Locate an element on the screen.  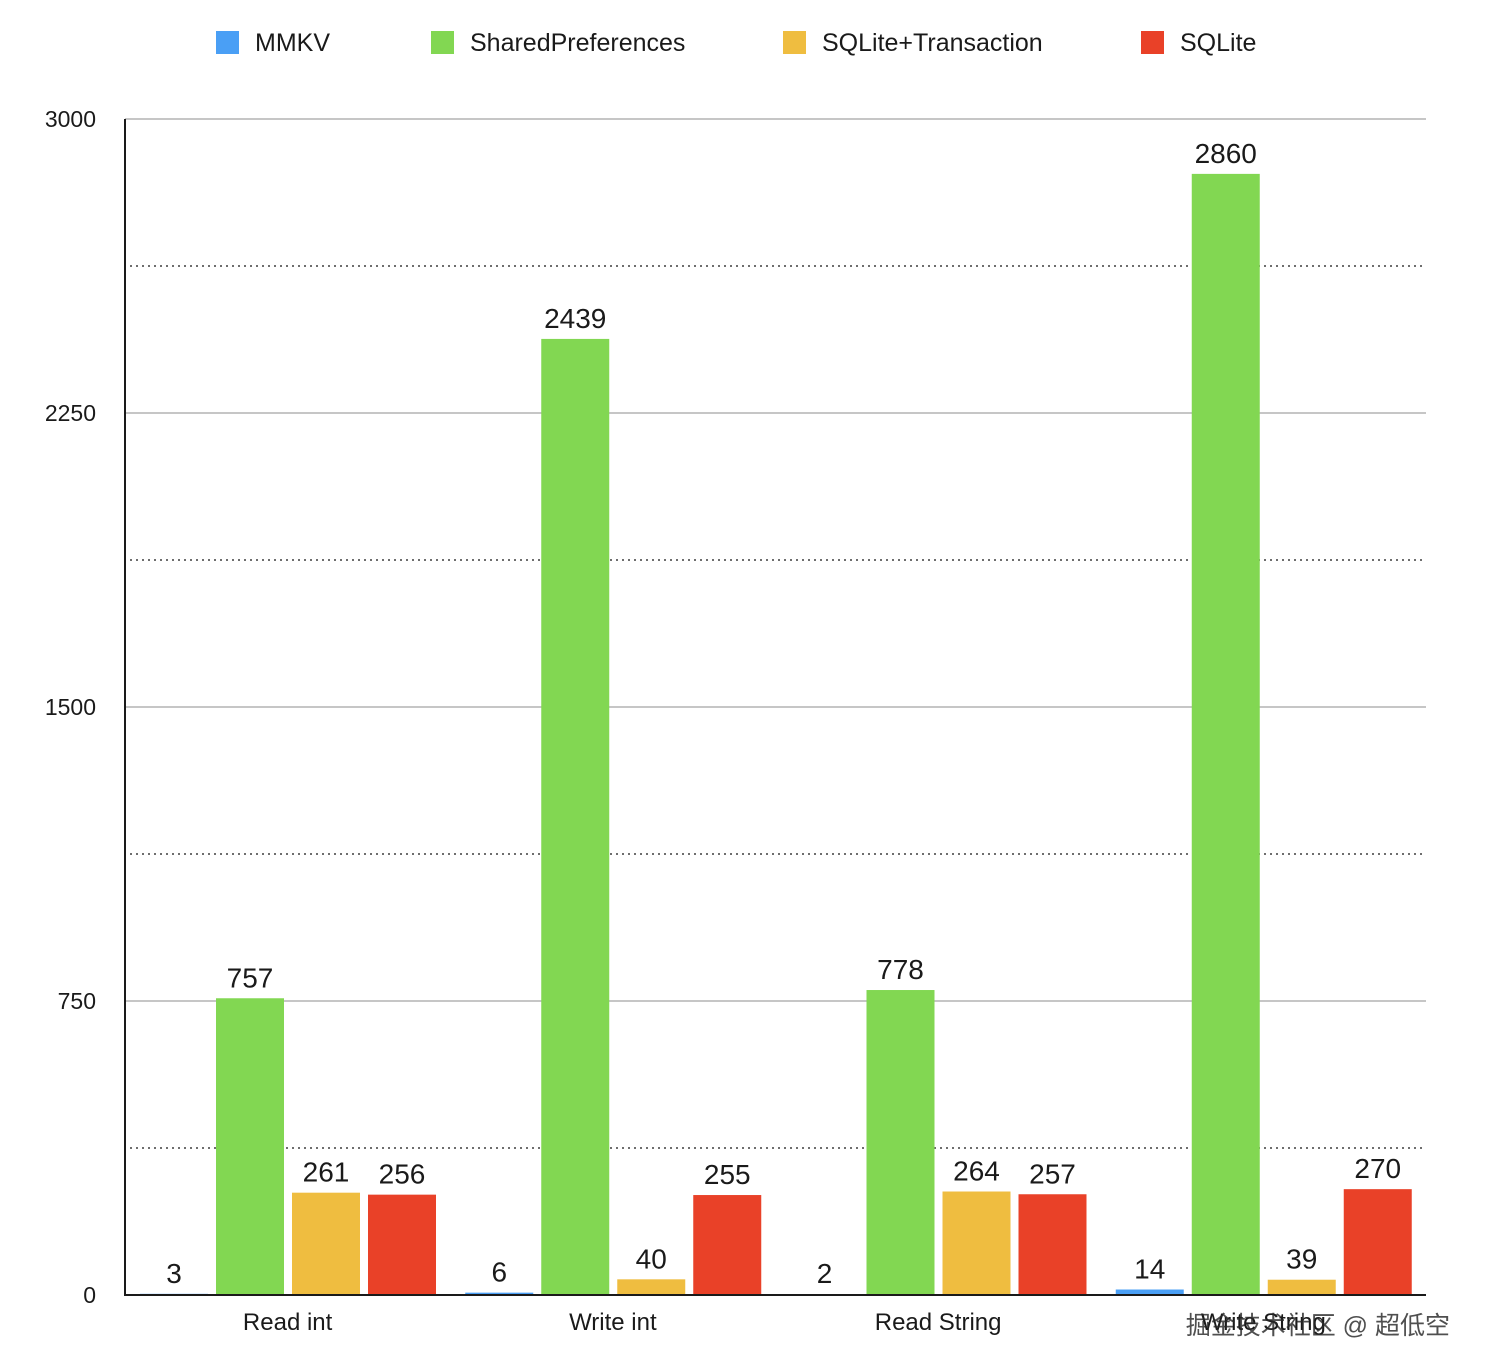
bar-sqlite-transaction-read-string is located at coordinates (976, 1243).